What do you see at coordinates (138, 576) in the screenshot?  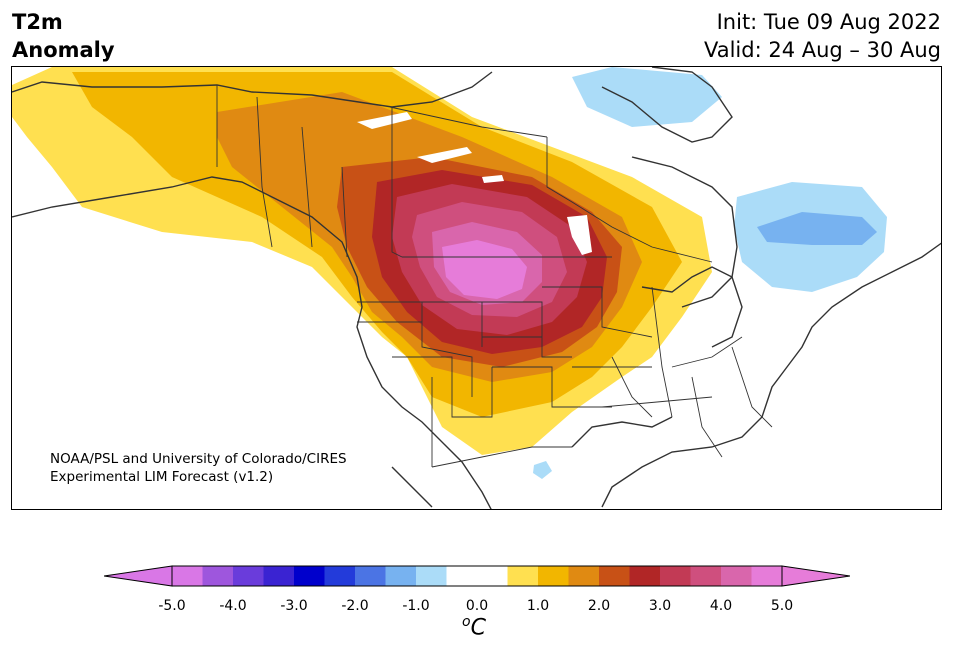 I see `colorbar-under-extension` at bounding box center [138, 576].